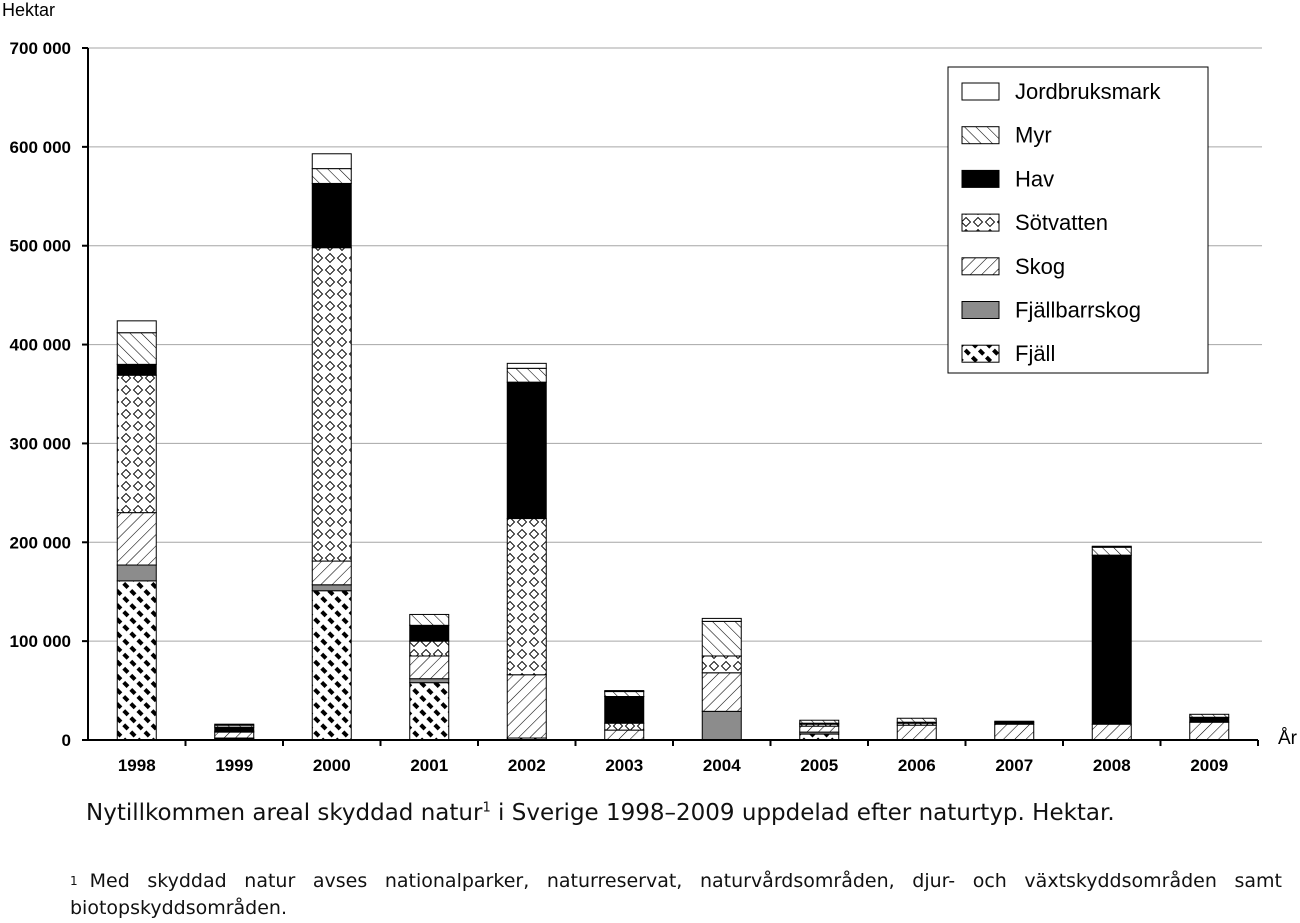  I want to click on y-axis-title: Hektar, so click(28, 10).